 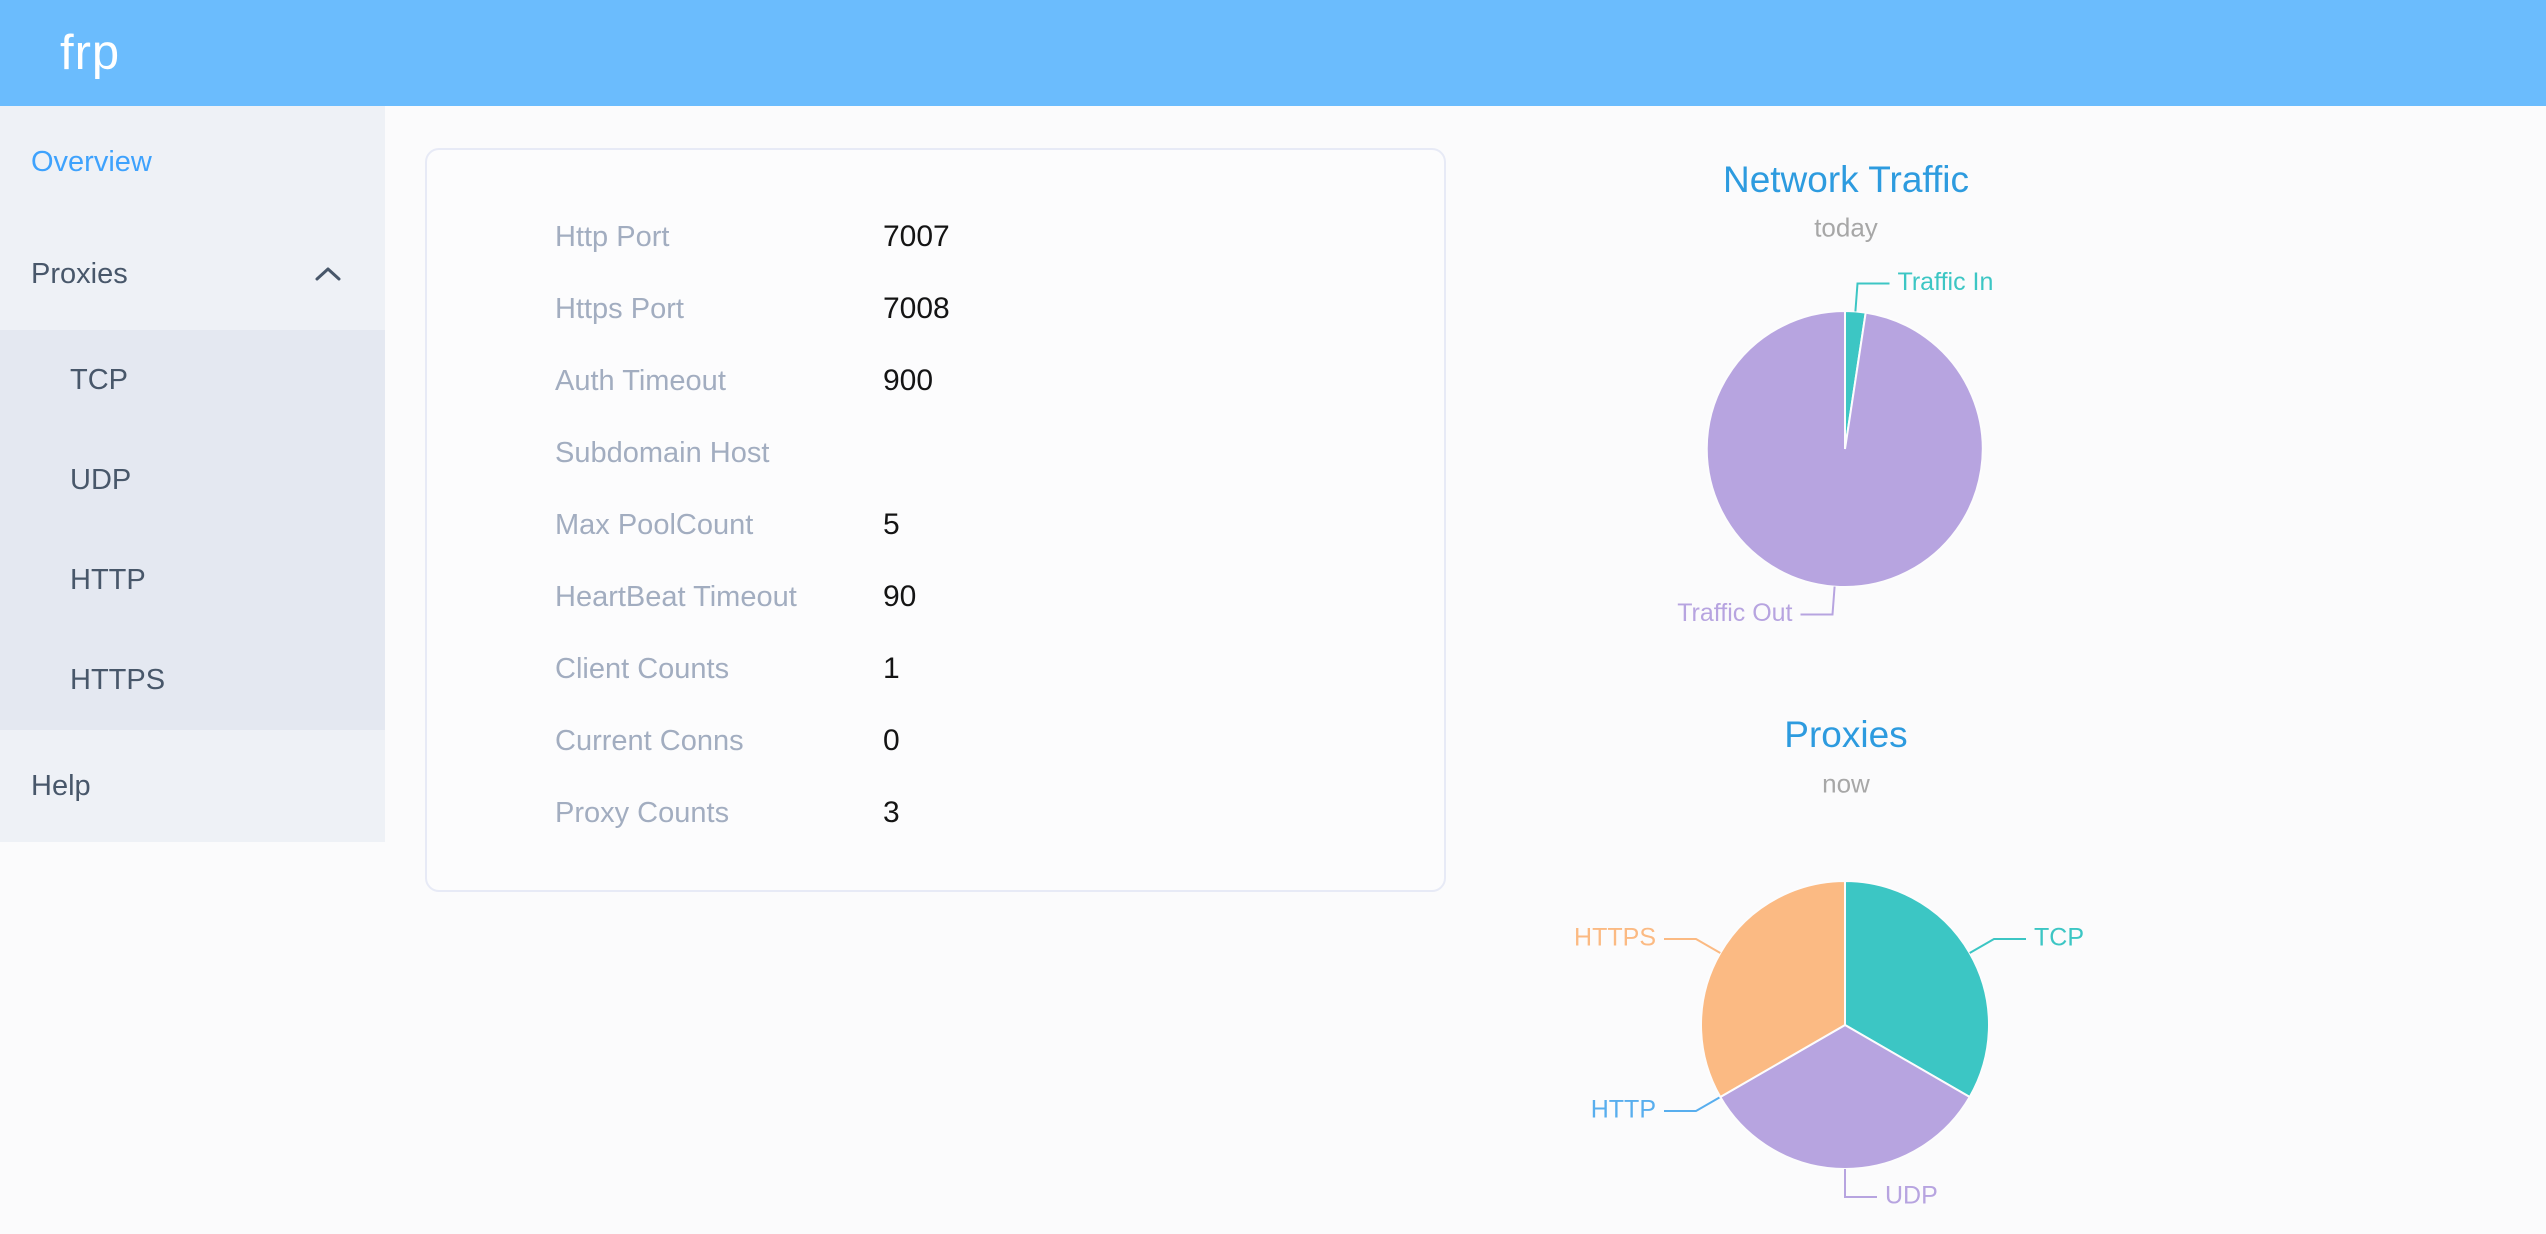 What do you see at coordinates (192, 274) in the screenshot?
I see `sidebar-item-proxies: Proxies` at bounding box center [192, 274].